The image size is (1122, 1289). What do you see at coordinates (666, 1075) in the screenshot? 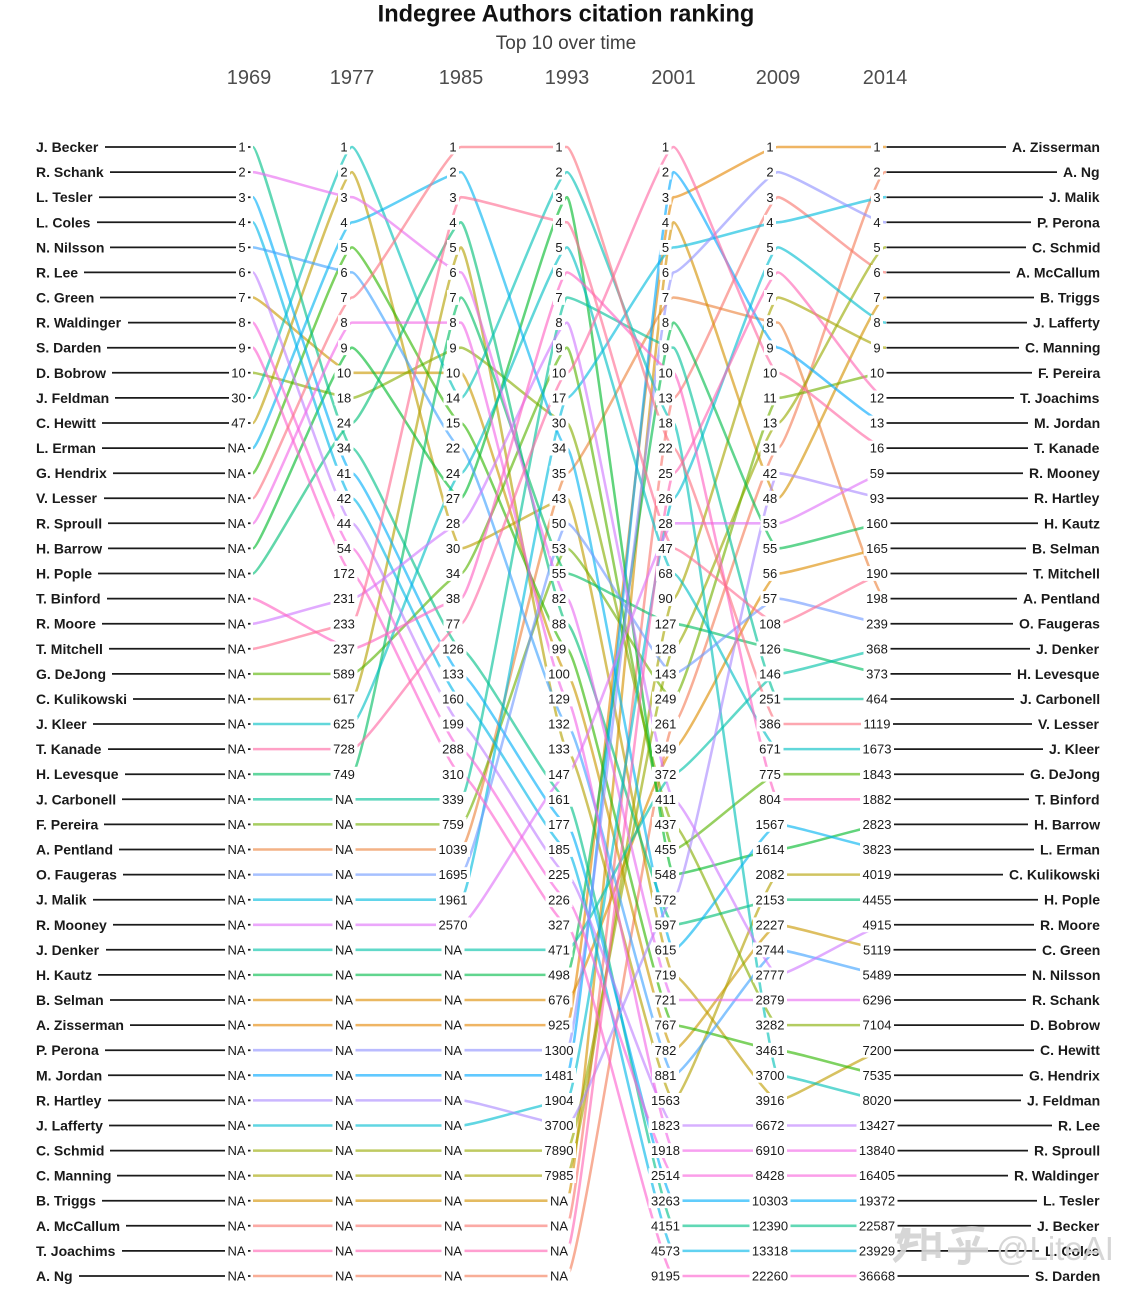
I see `svg-text: 881` at bounding box center [666, 1075].